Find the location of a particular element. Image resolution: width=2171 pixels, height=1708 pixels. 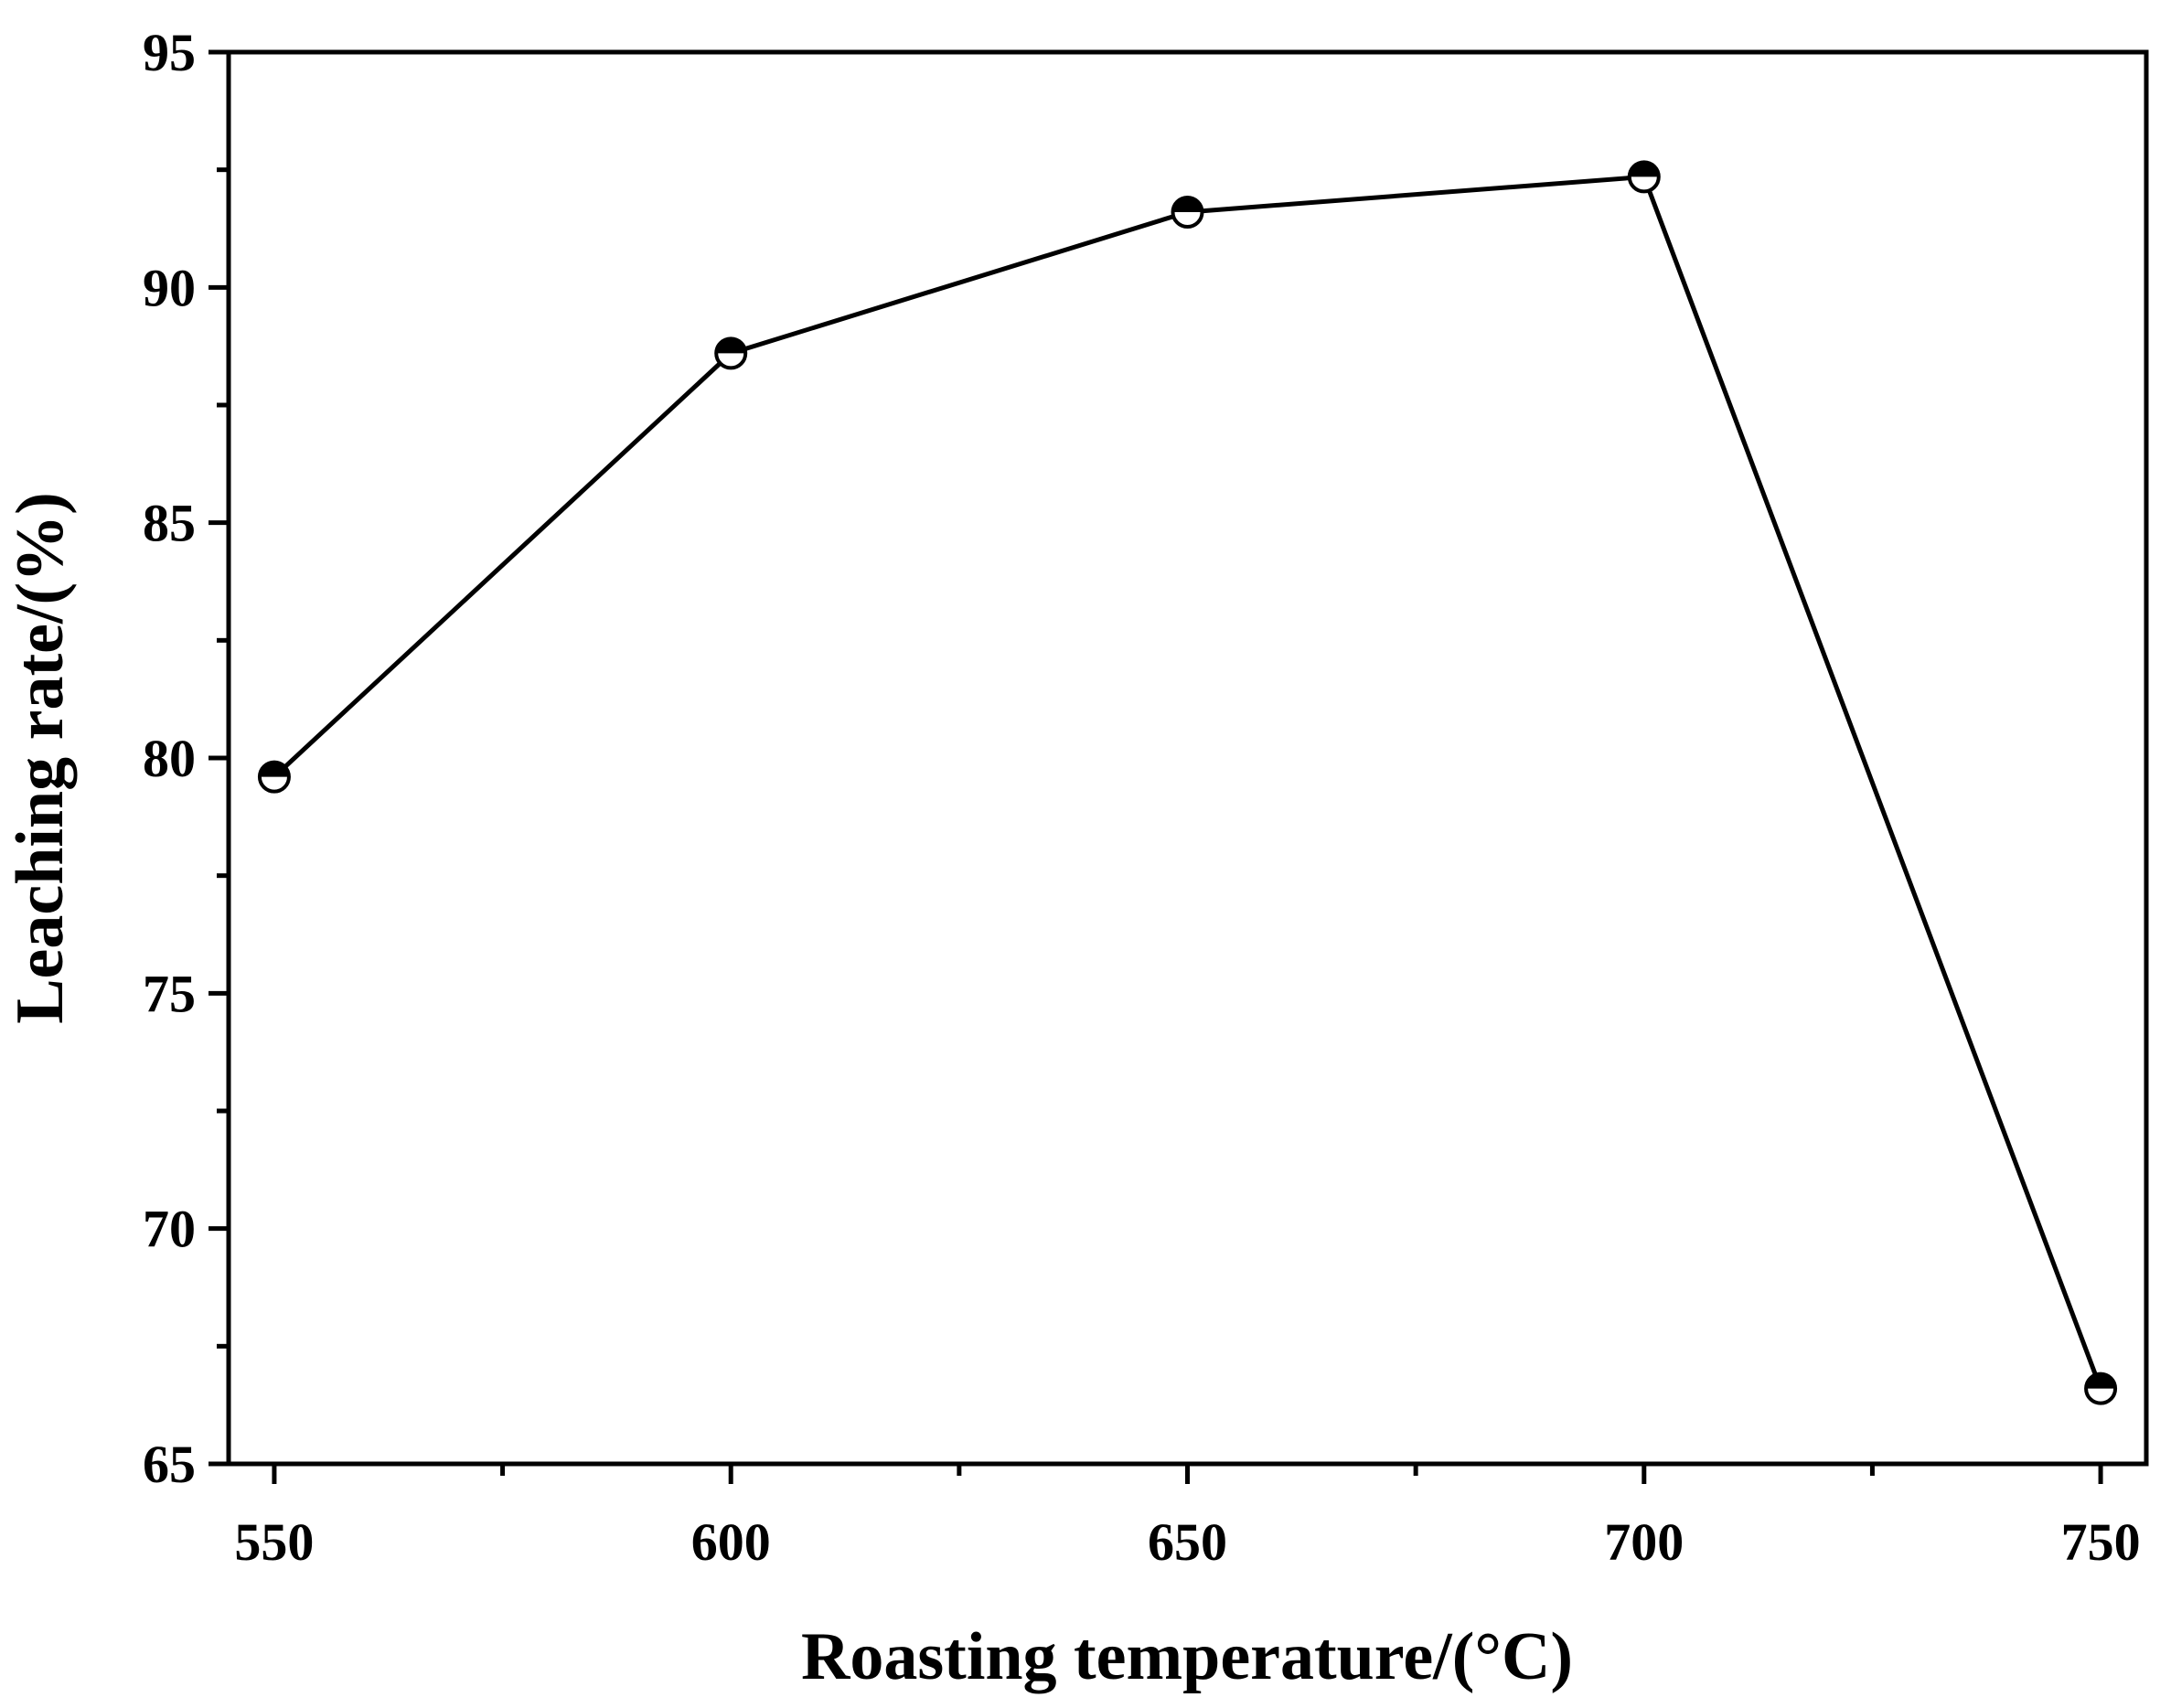

y-tick-label: 90 is located at coordinates (169, 288).